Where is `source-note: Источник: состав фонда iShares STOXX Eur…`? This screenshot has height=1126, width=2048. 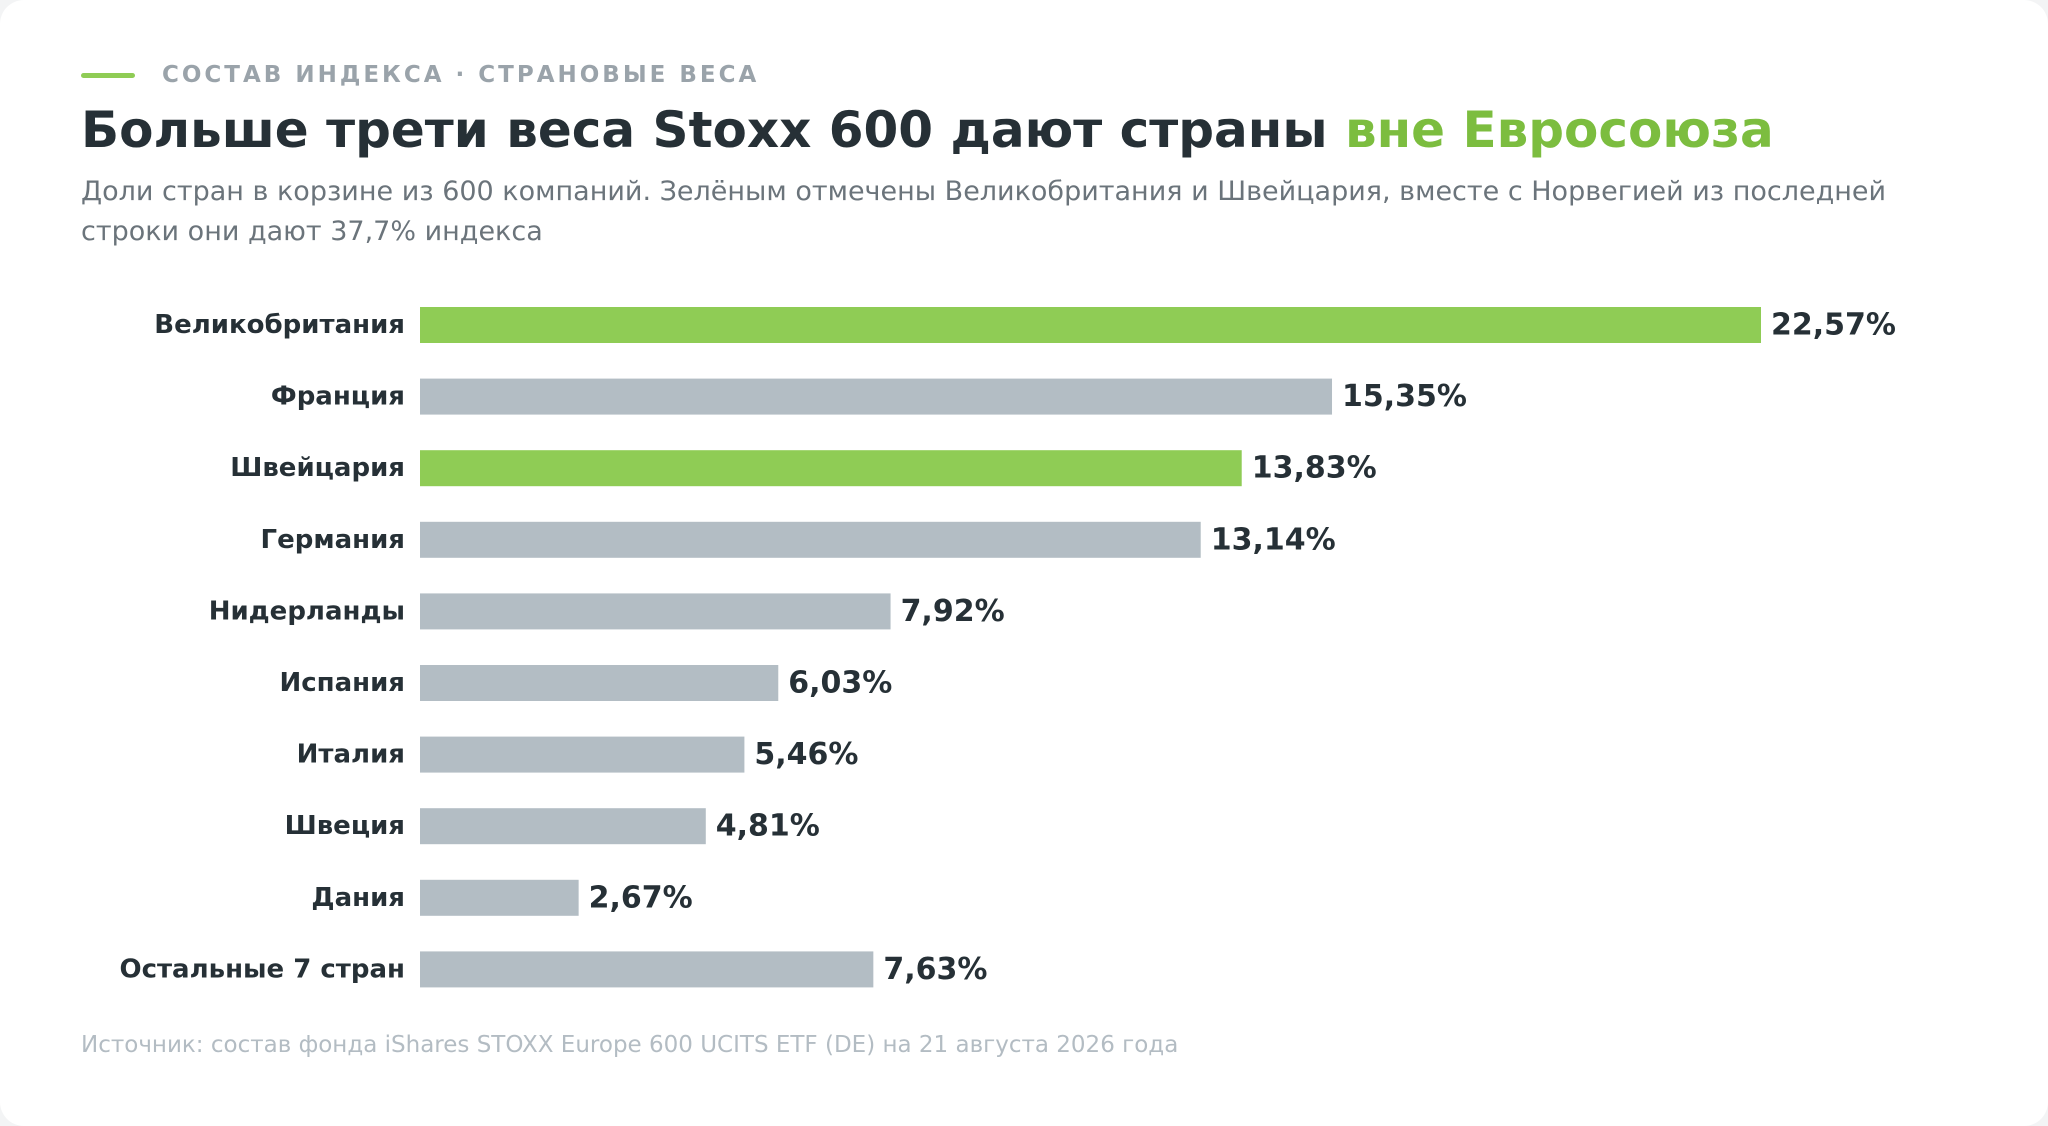
source-note: Источник: состав фонда iShares STOXX Eur… is located at coordinates (630, 1045).